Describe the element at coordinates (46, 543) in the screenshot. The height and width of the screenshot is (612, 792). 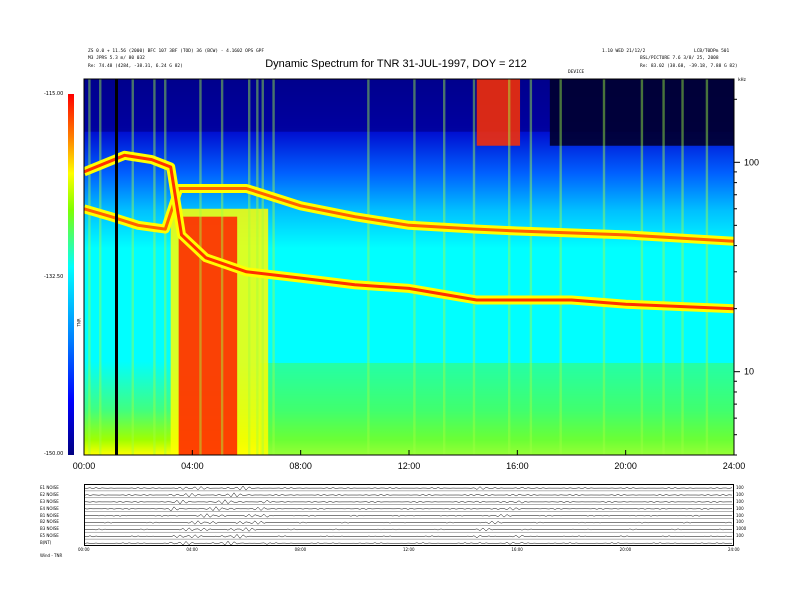
I see `waveform-label: B(NT)` at that location.